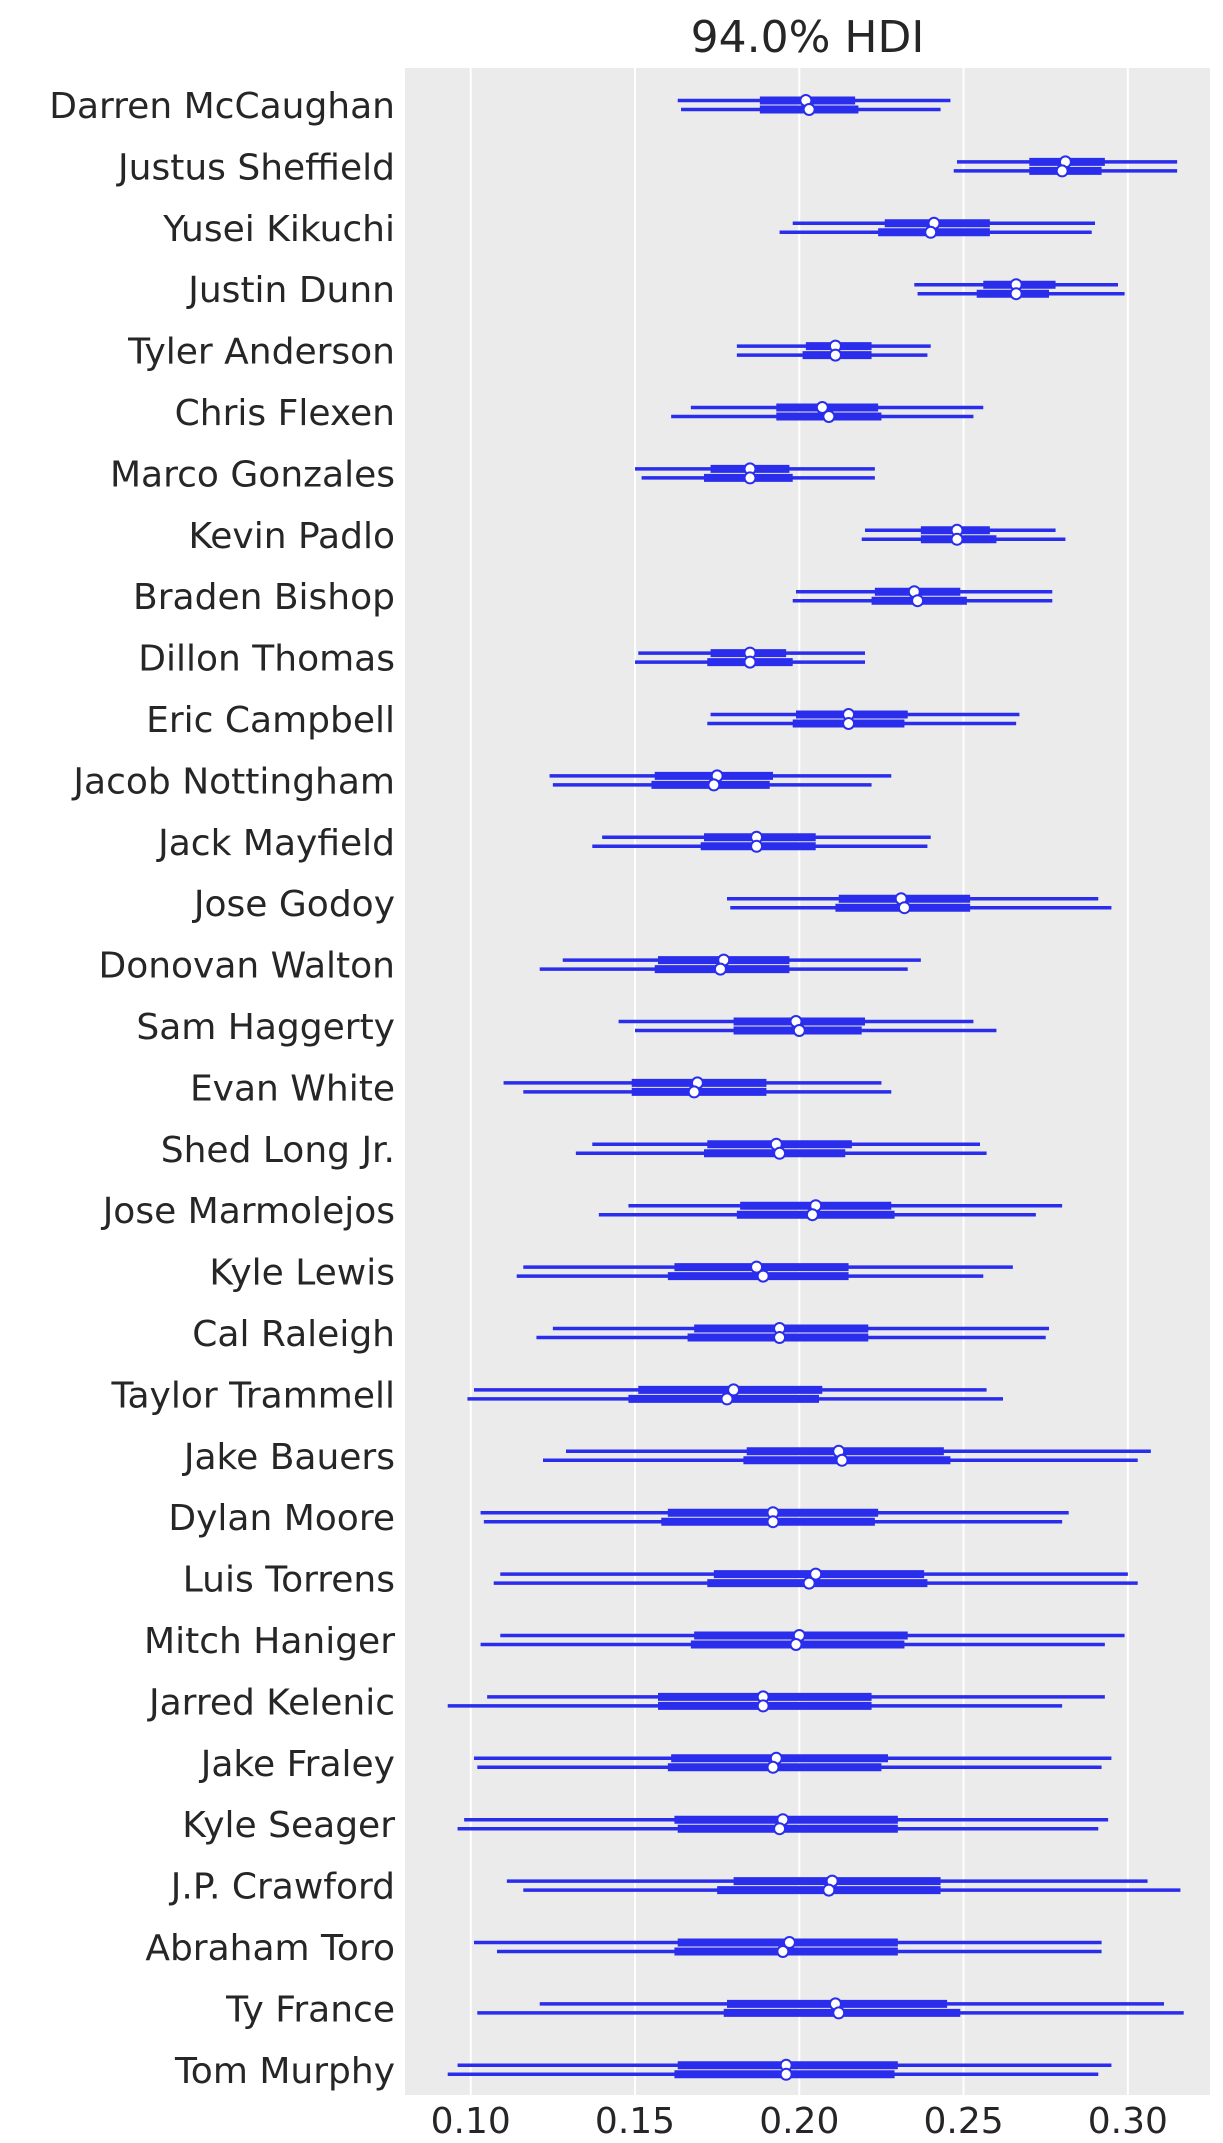  I want to click on player-label: Jack Mayfield, so click(275, 843).